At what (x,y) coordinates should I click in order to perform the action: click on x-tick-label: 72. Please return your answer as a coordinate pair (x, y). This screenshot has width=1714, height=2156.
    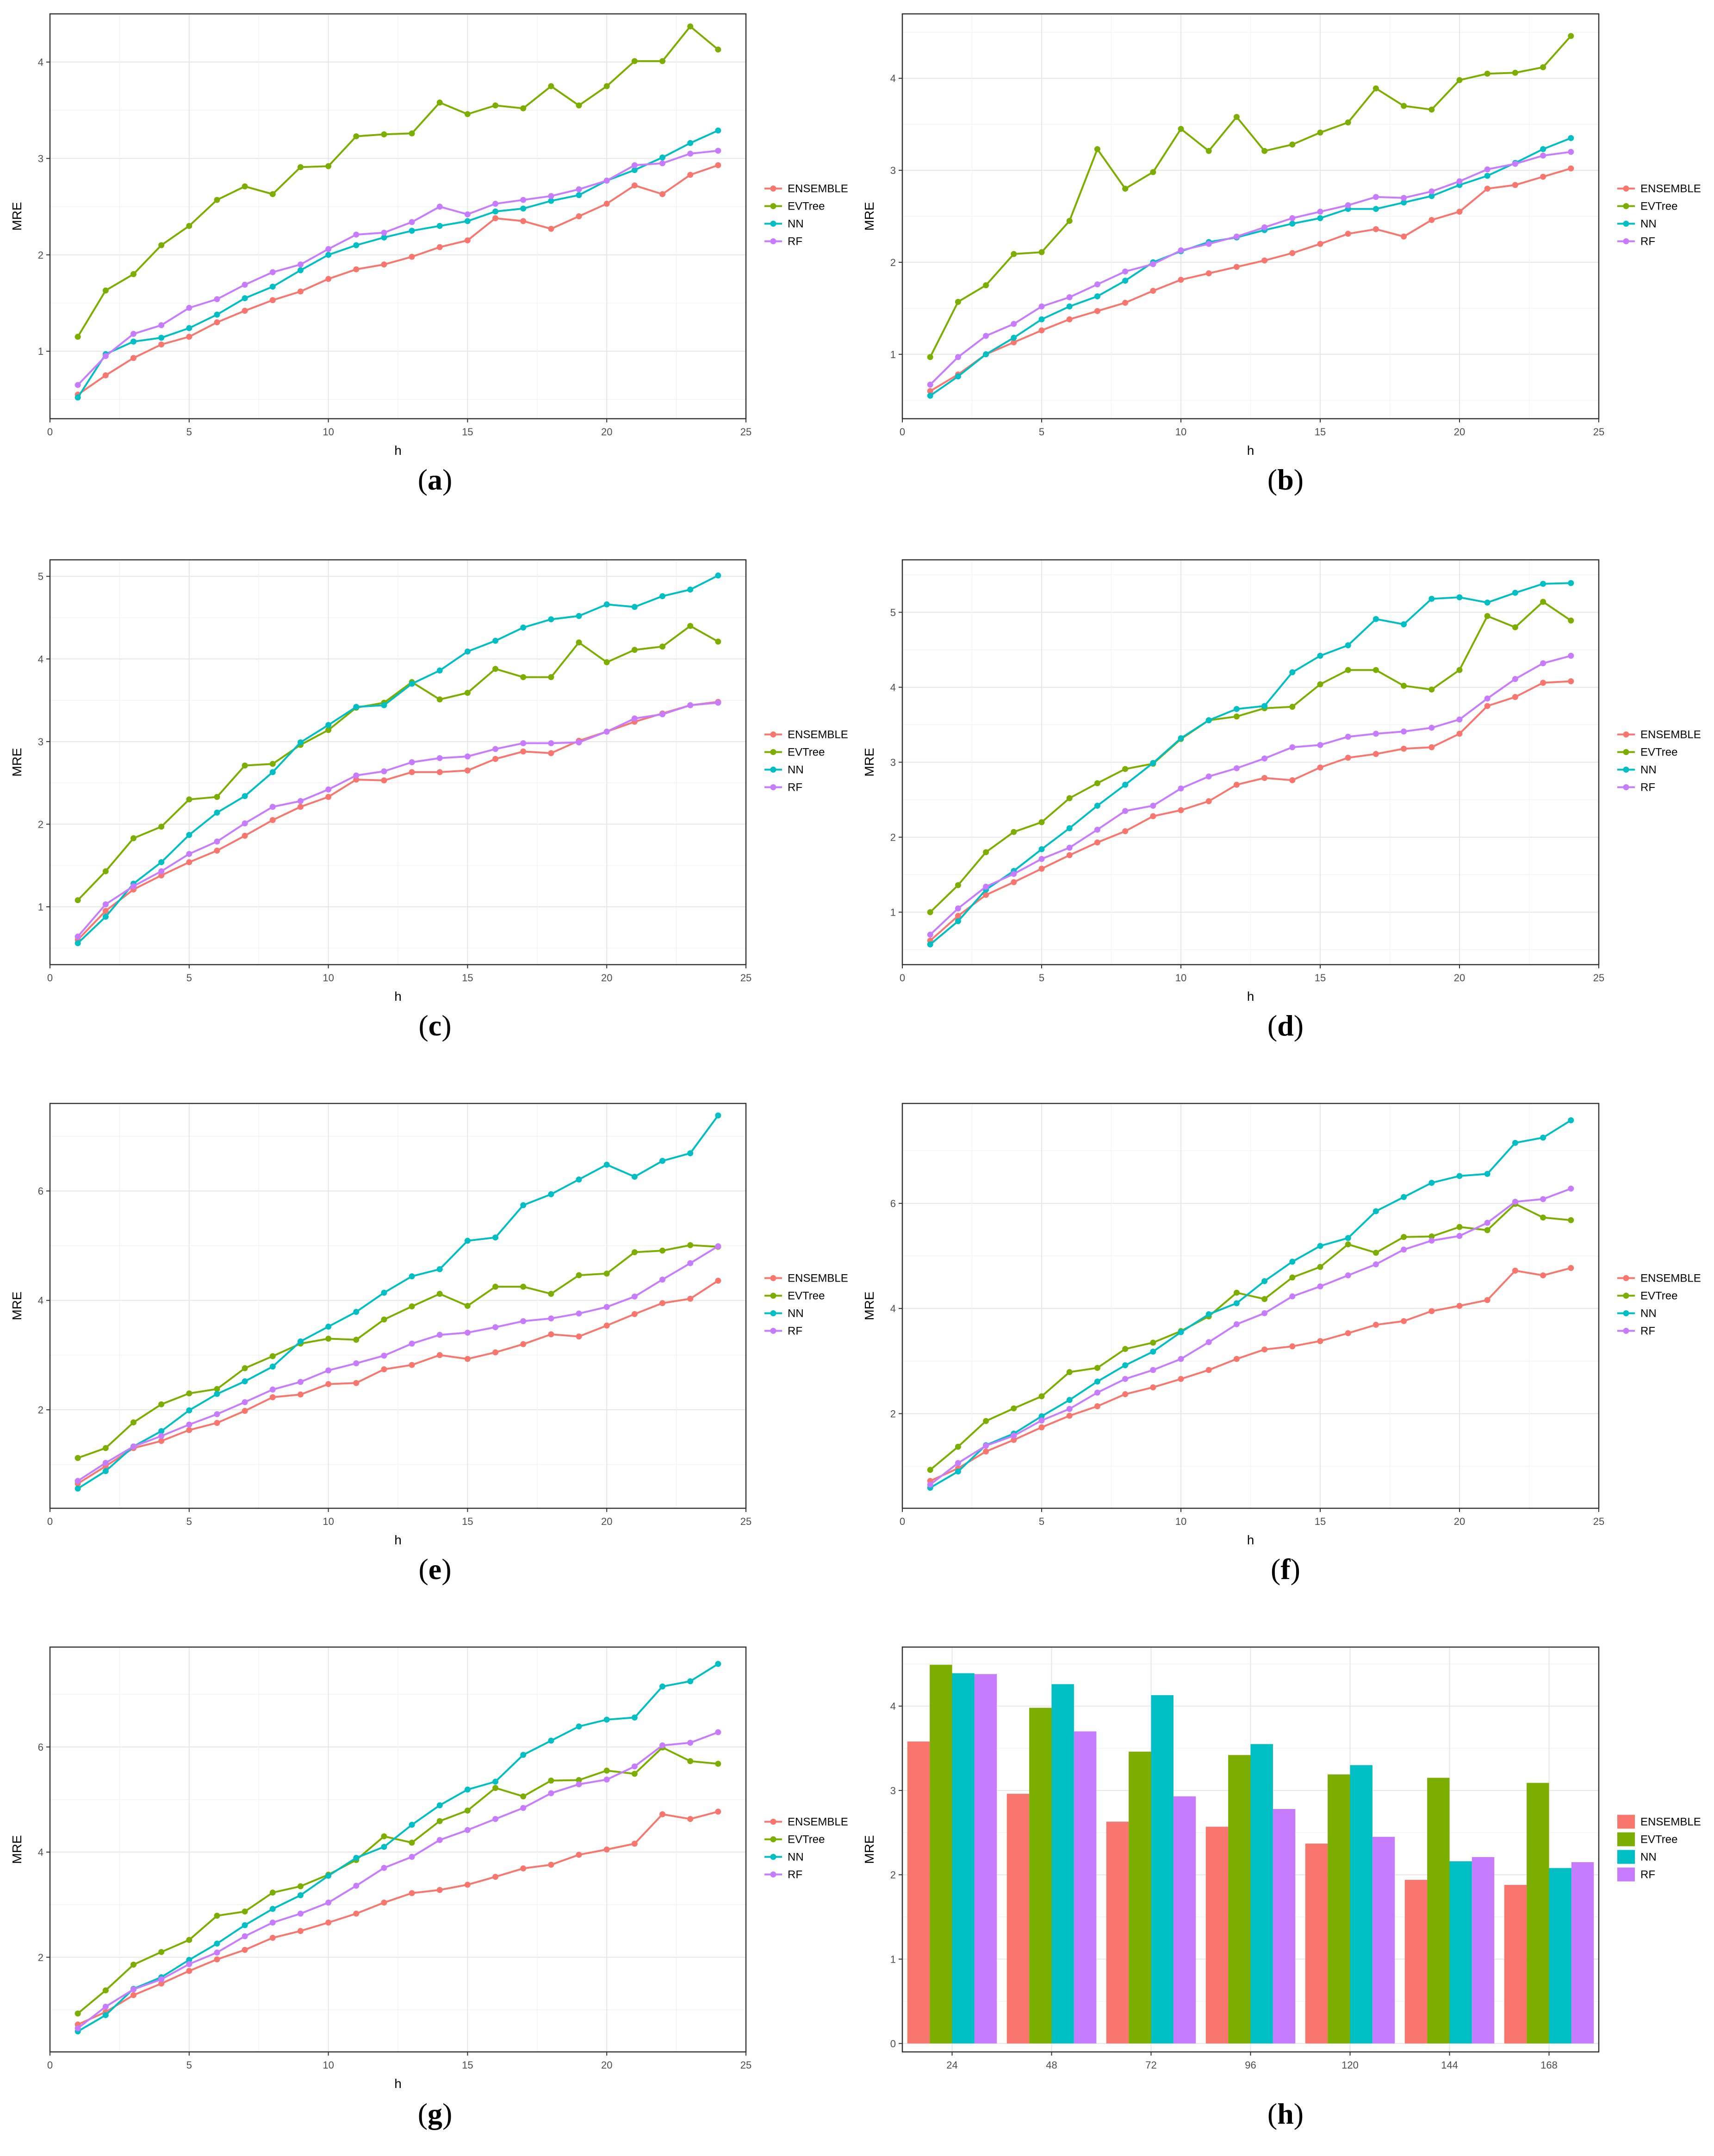
    Looking at the image, I should click on (1150, 2065).